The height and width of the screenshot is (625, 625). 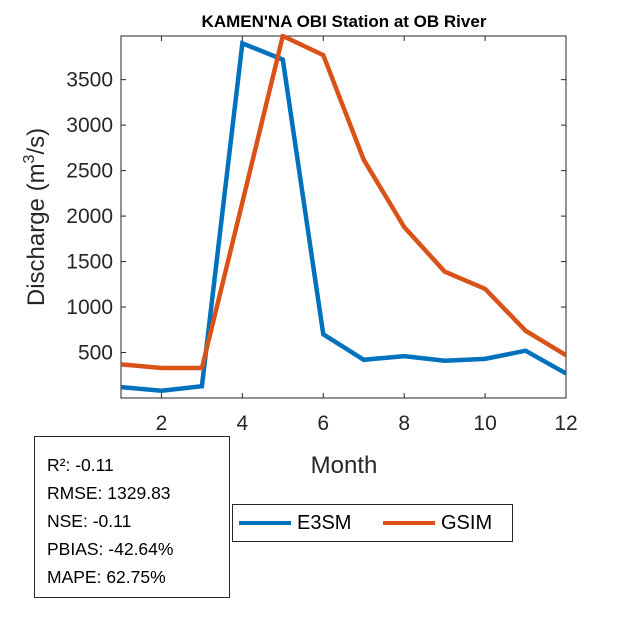 What do you see at coordinates (29, 158) in the screenshot?
I see `y-axis-label-superscript: 3` at bounding box center [29, 158].